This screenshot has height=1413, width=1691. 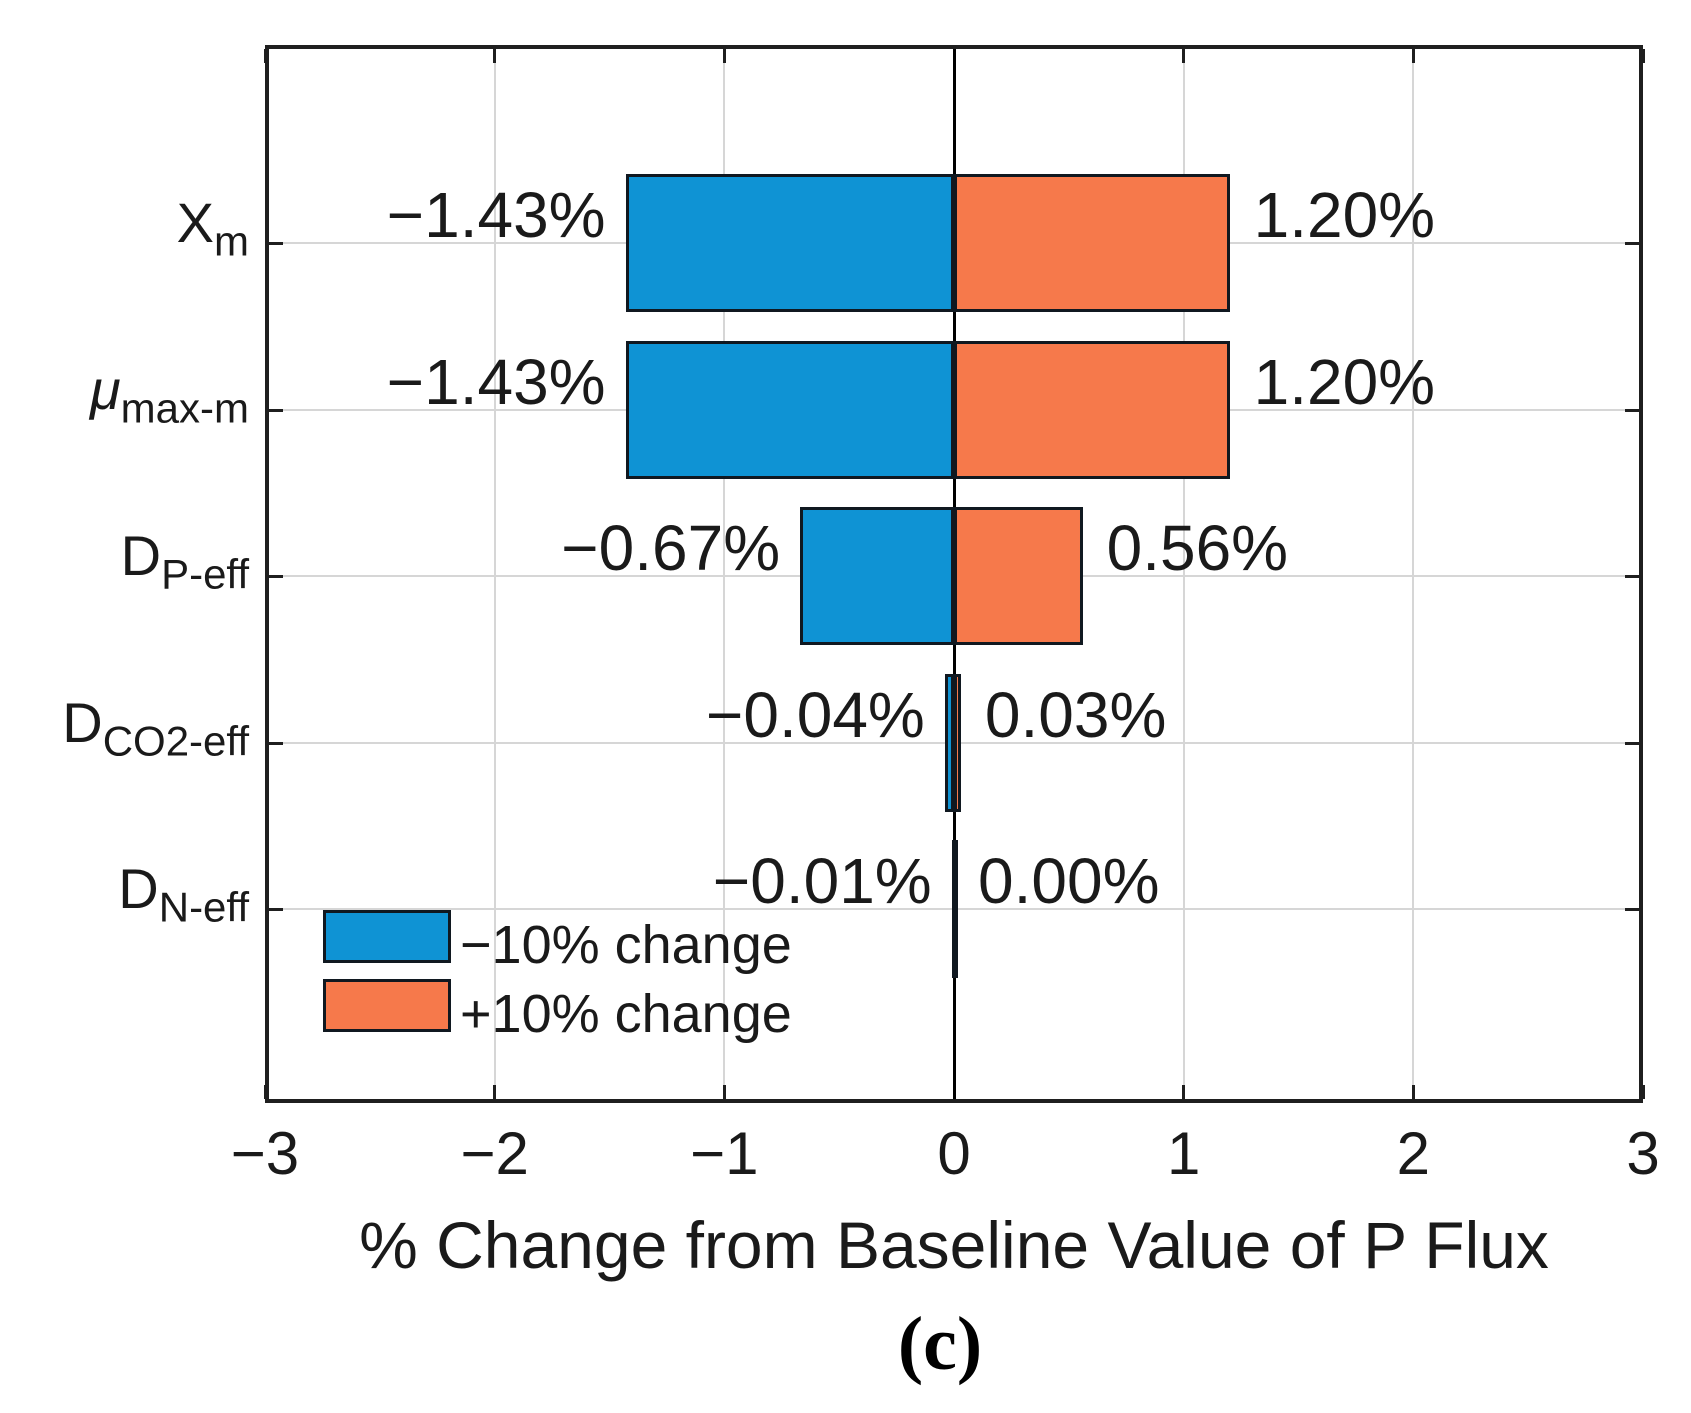 I want to click on category-label-mu-max-m: μmax-m, so click(x=169, y=399).